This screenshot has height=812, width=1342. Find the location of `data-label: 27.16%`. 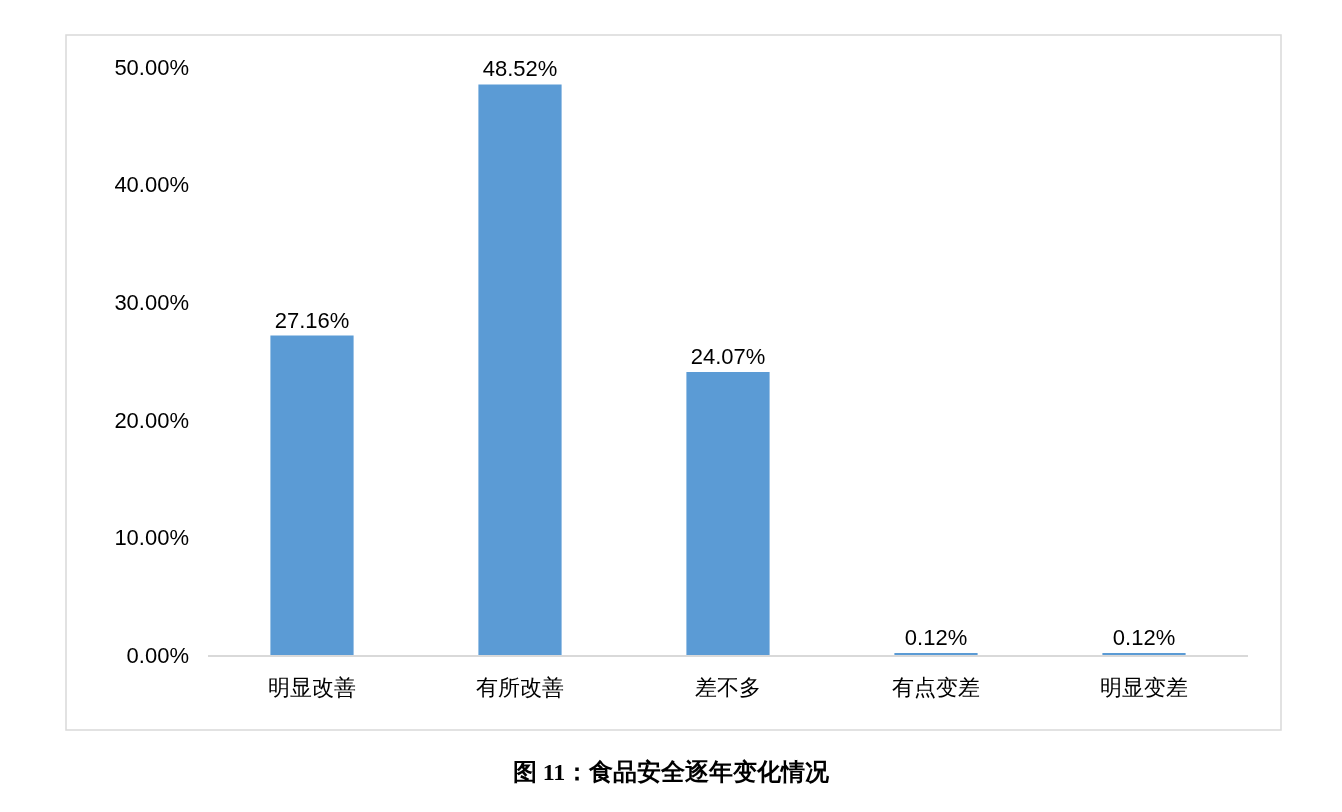

data-label: 27.16% is located at coordinates (312, 320).